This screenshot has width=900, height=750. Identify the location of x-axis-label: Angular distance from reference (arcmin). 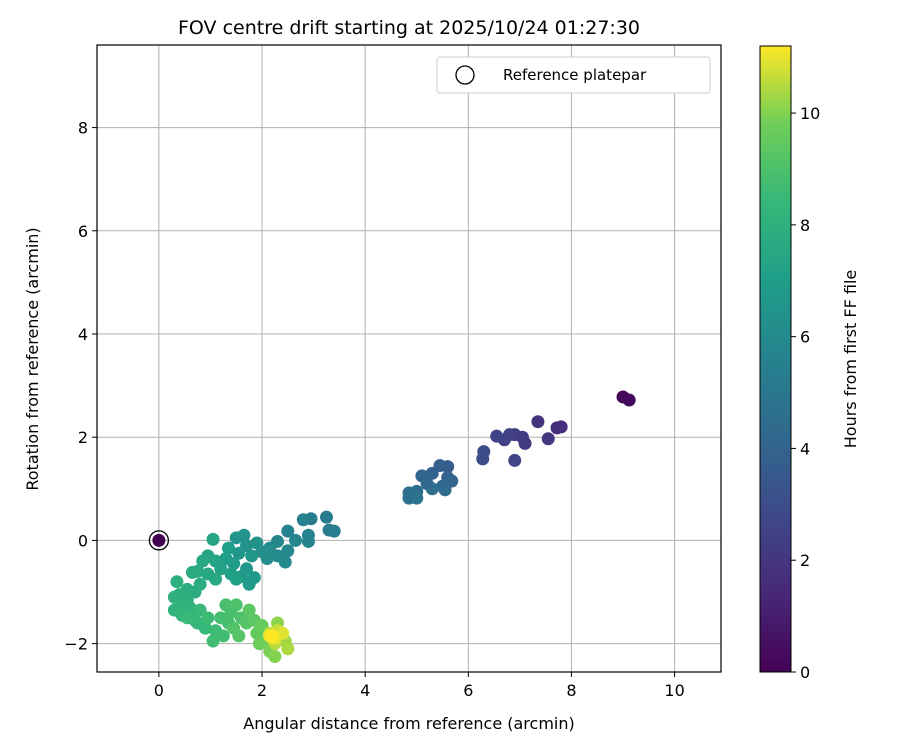
(408, 723).